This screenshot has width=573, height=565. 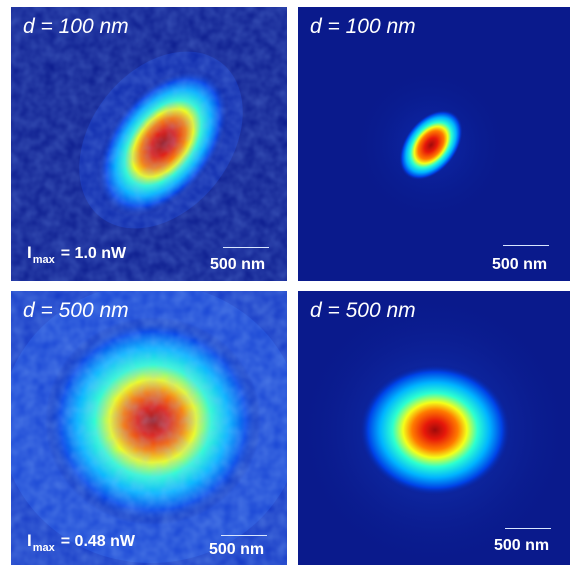 What do you see at coordinates (77, 254) in the screenshot?
I see `imax-label: Imax = 1.0 nW` at bounding box center [77, 254].